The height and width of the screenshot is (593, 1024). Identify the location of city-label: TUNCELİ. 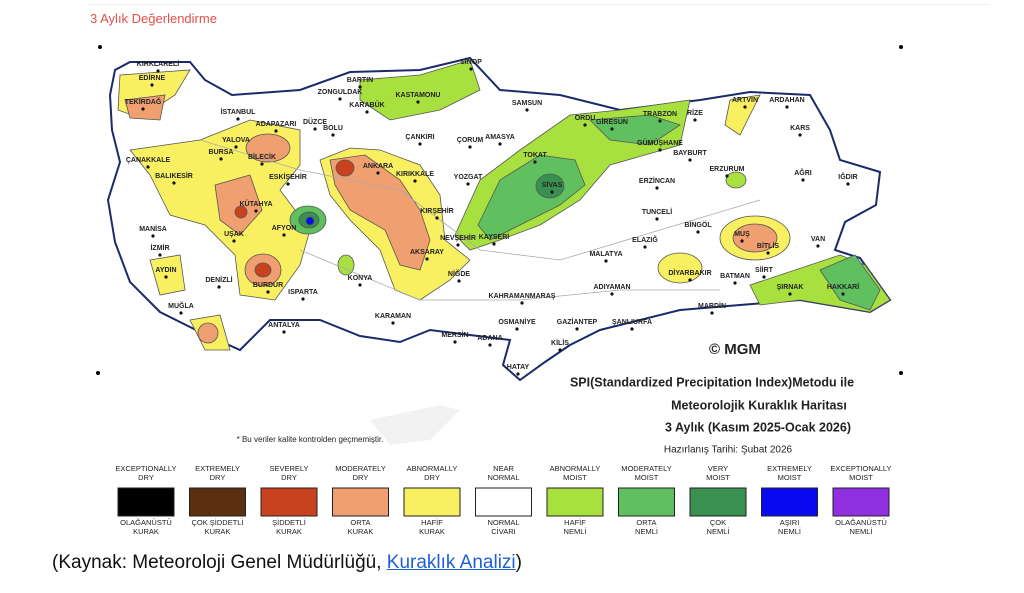
(657, 212).